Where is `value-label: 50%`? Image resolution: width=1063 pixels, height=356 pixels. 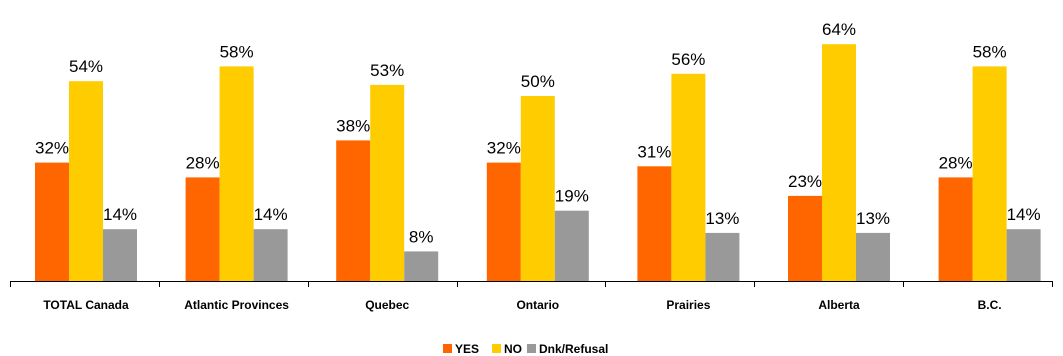
value-label: 50% is located at coordinates (538, 81).